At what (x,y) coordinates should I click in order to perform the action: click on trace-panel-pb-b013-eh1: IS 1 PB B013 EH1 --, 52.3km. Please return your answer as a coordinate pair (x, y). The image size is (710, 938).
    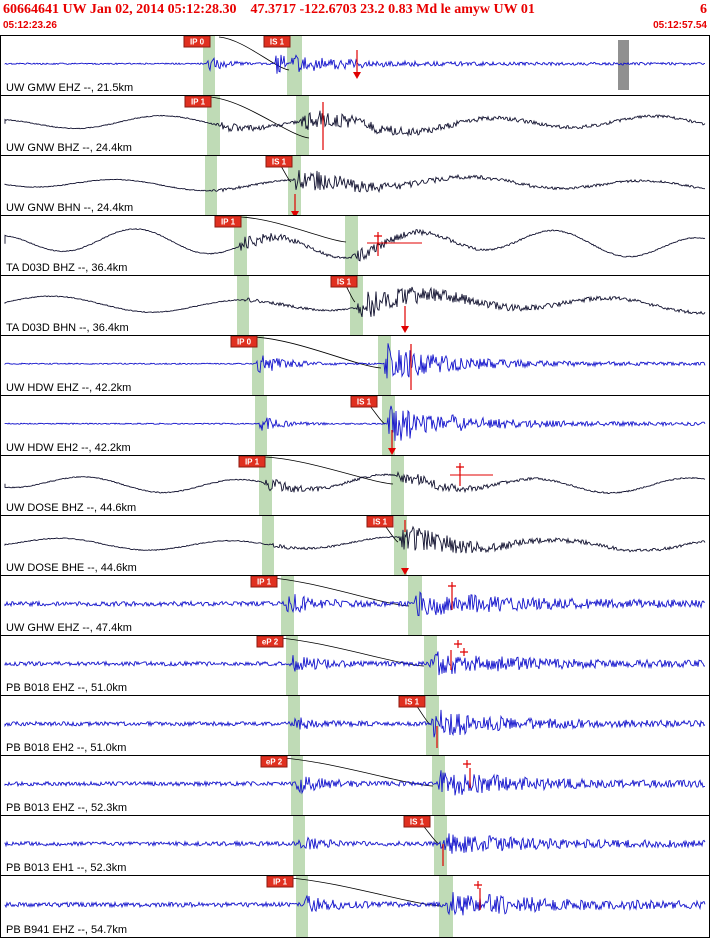
    Looking at the image, I should click on (355, 846).